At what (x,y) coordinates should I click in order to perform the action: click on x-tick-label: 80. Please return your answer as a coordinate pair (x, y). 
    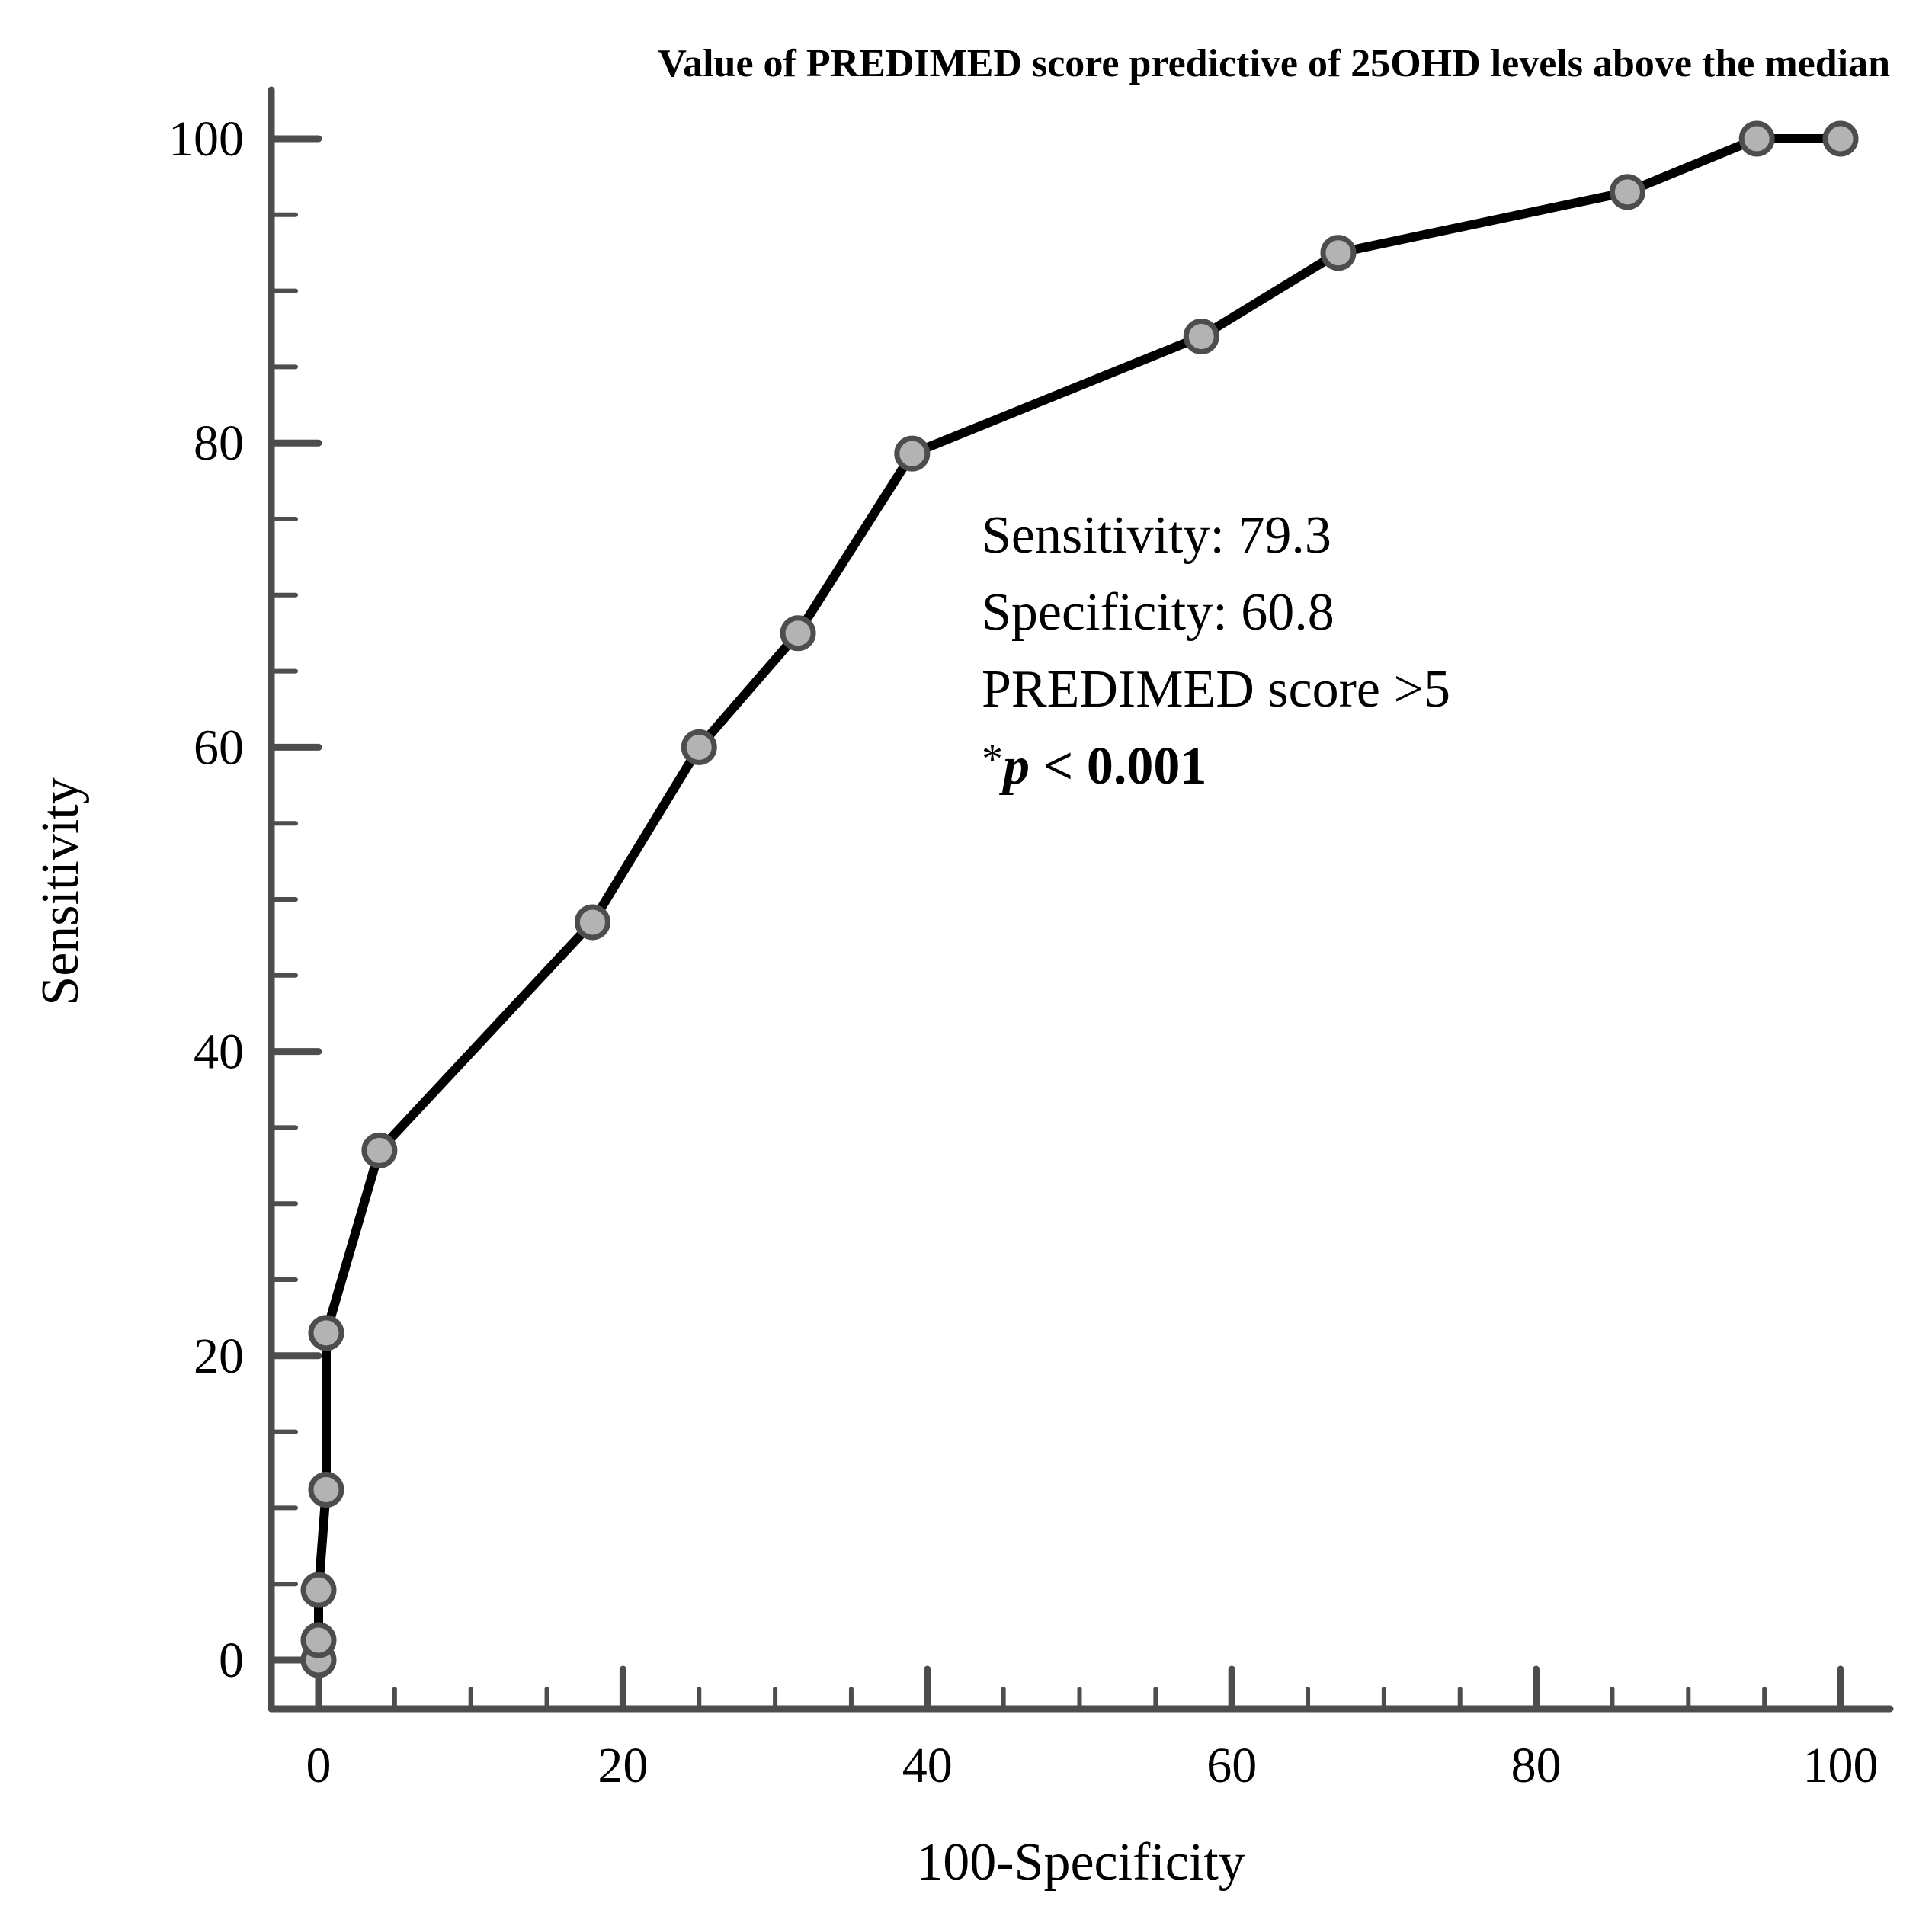
    Looking at the image, I should click on (1536, 1765).